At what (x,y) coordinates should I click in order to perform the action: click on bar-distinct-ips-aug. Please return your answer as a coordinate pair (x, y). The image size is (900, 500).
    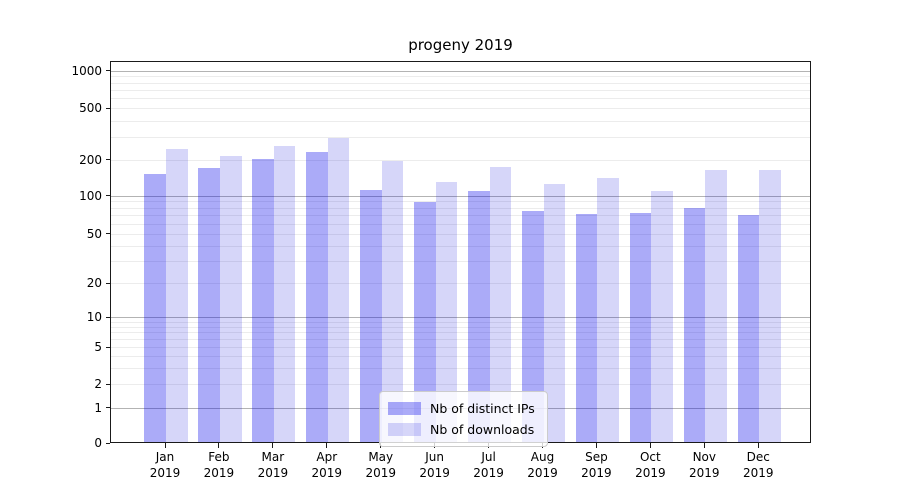
    Looking at the image, I should click on (532, 326).